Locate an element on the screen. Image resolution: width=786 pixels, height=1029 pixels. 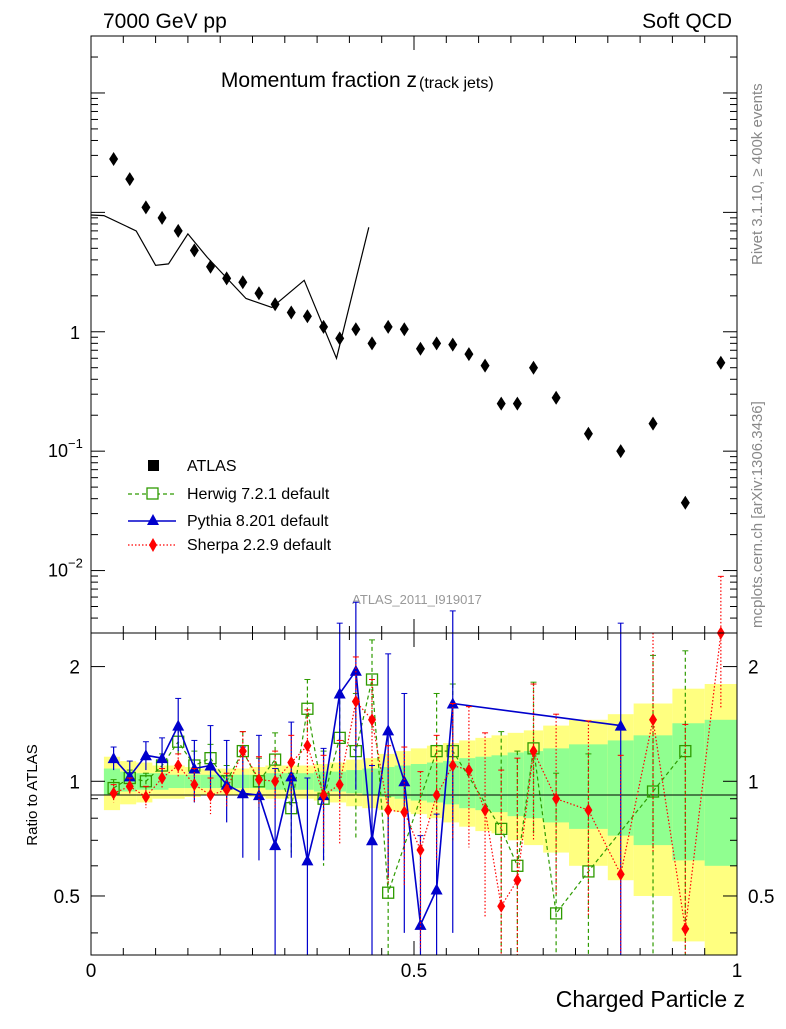
process-label: Soft QCD is located at coordinates (687, 21).